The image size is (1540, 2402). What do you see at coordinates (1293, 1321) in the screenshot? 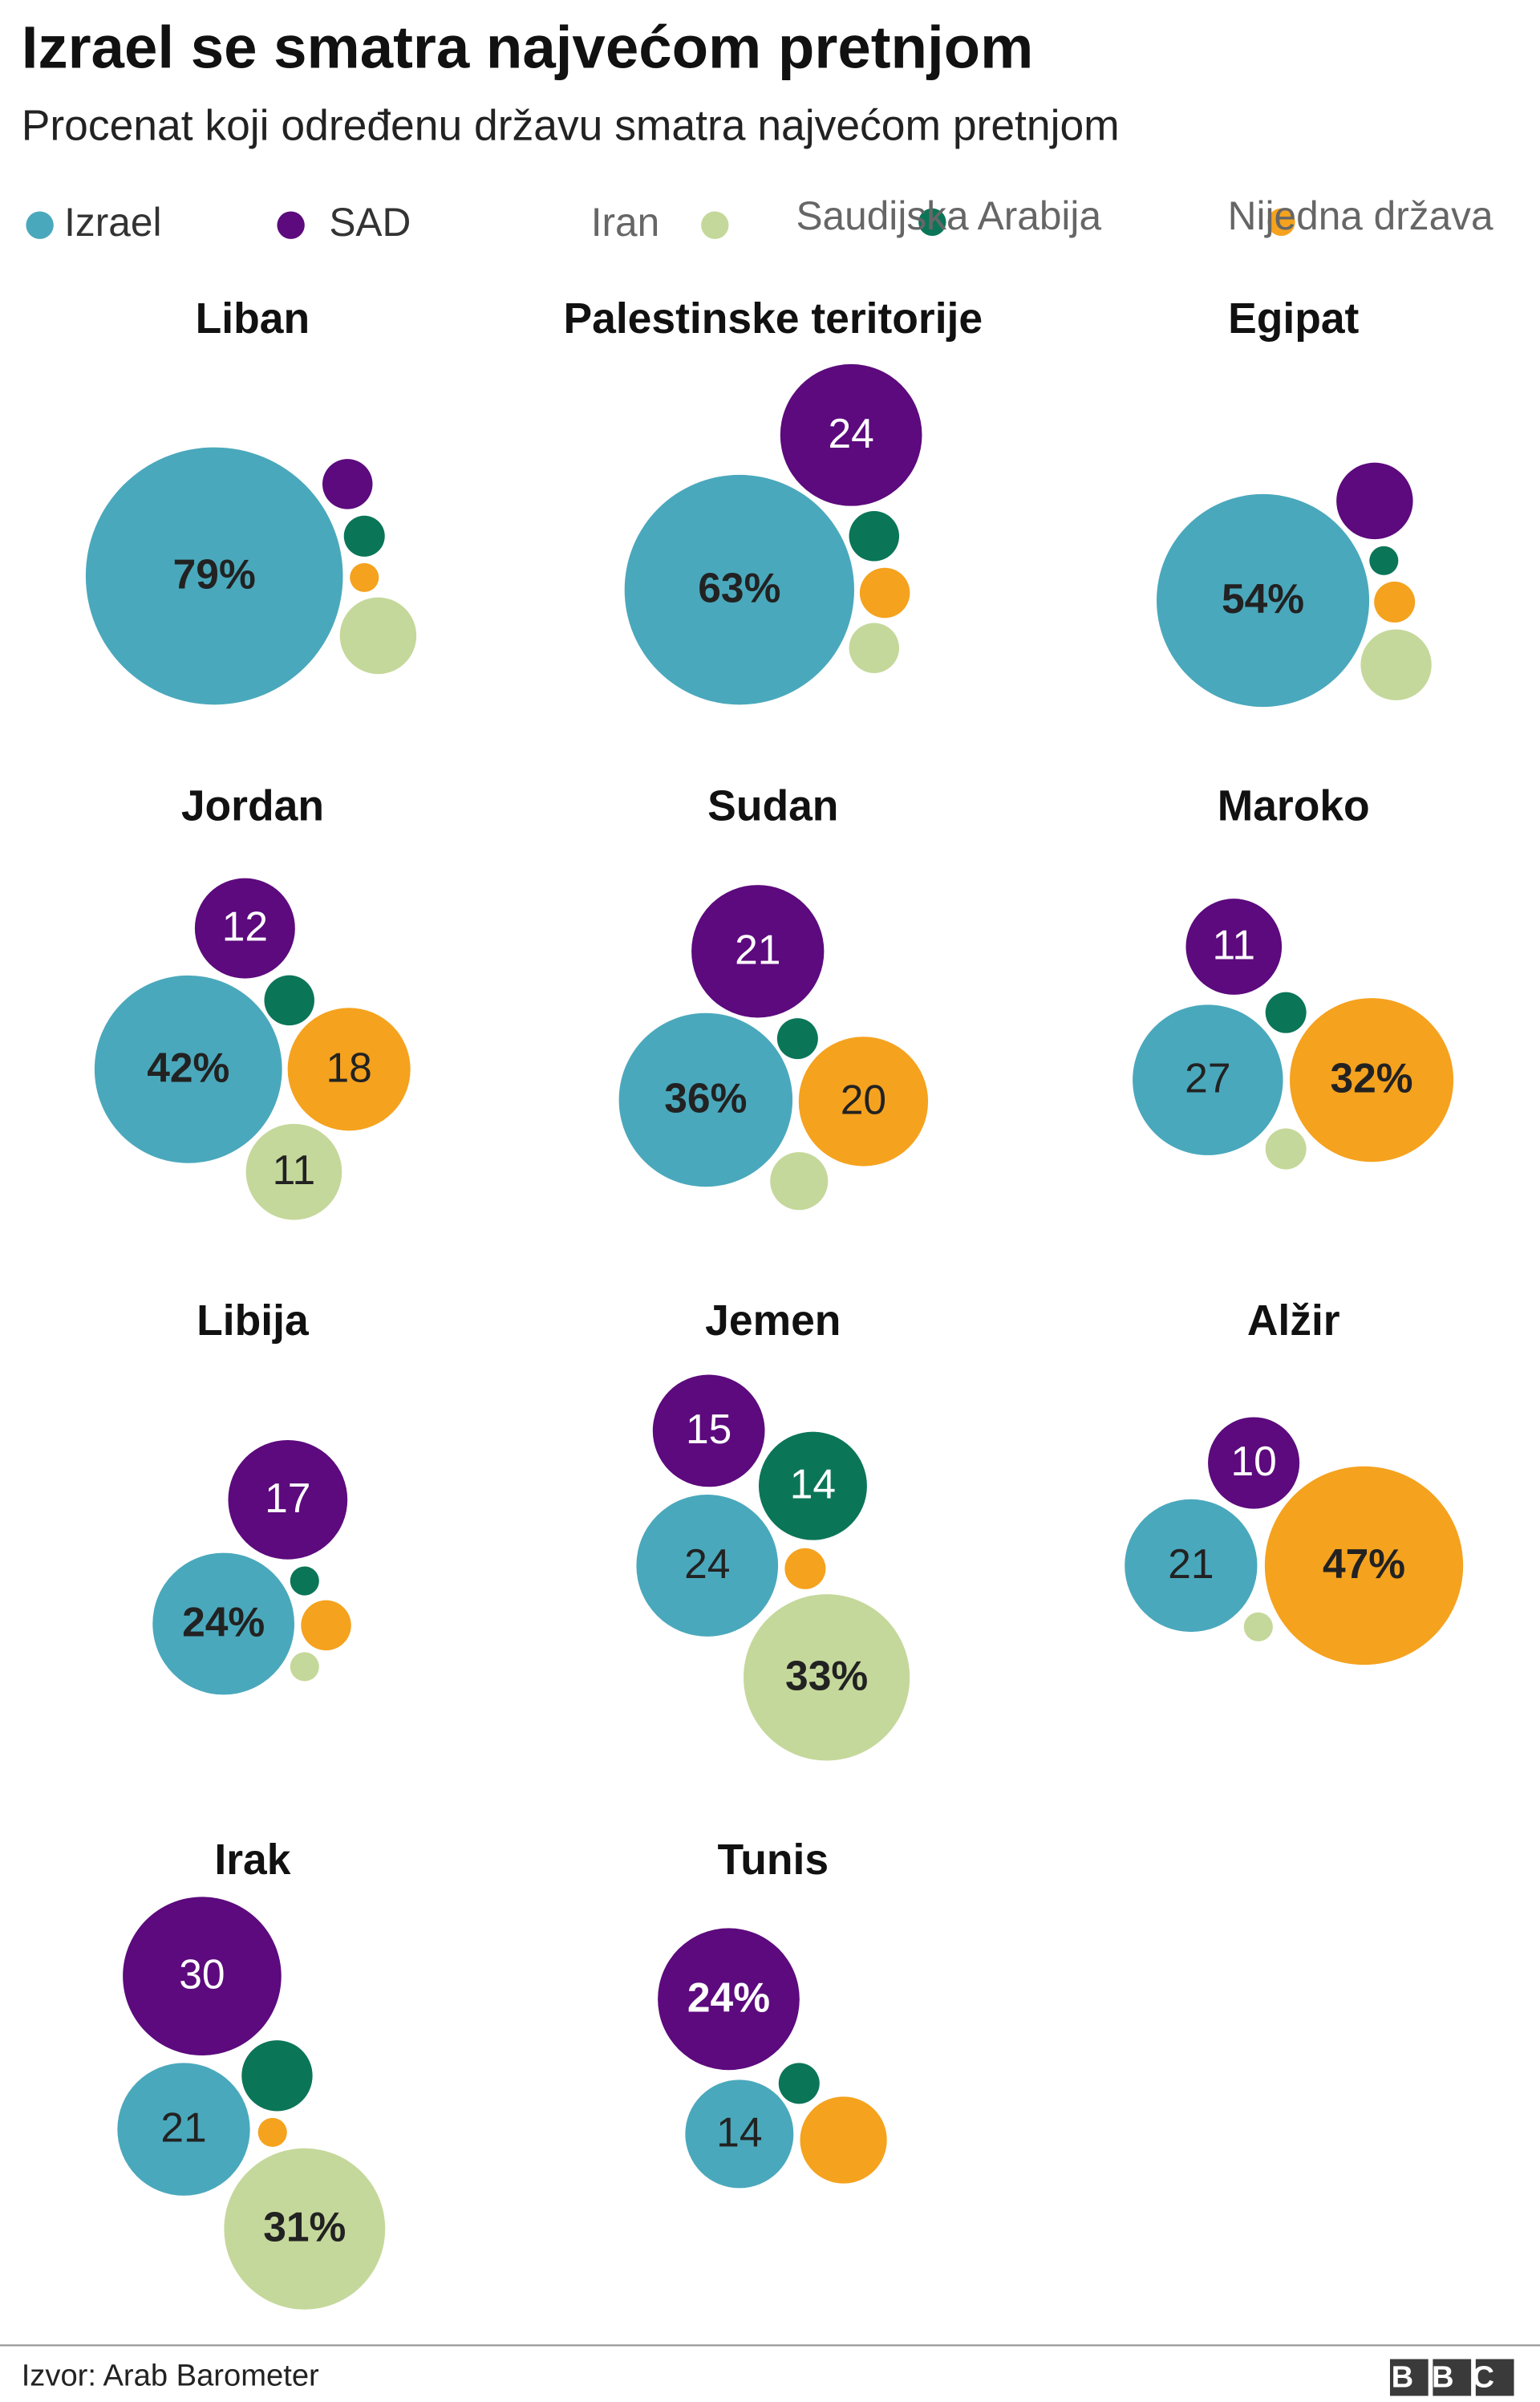
I see `panel-title: Alžir` at bounding box center [1293, 1321].